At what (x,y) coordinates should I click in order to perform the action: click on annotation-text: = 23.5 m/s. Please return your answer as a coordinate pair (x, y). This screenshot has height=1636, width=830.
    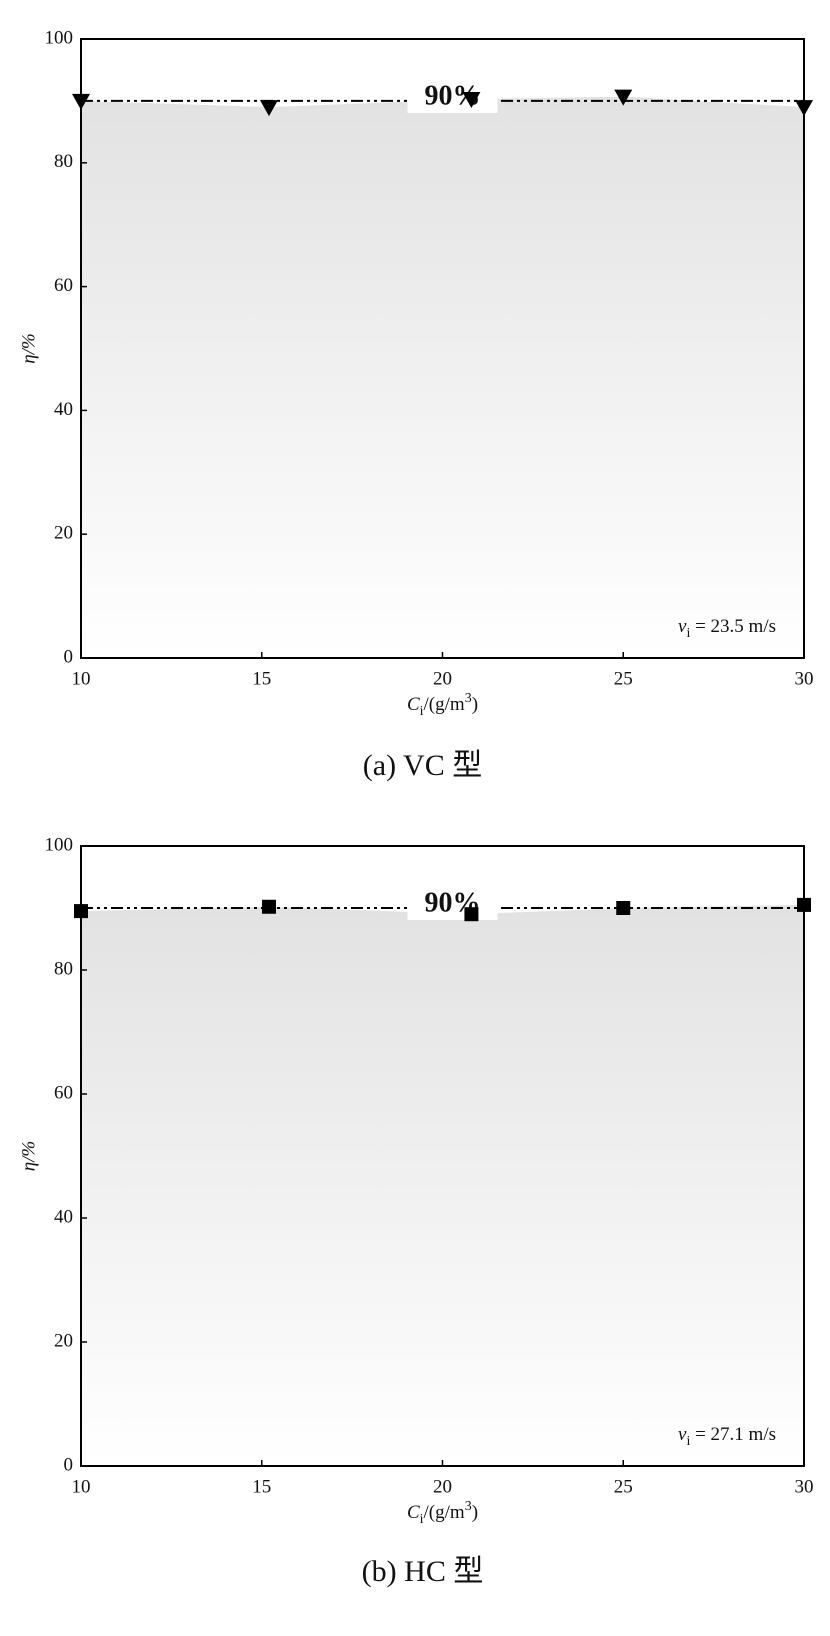
    Looking at the image, I should click on (733, 626).